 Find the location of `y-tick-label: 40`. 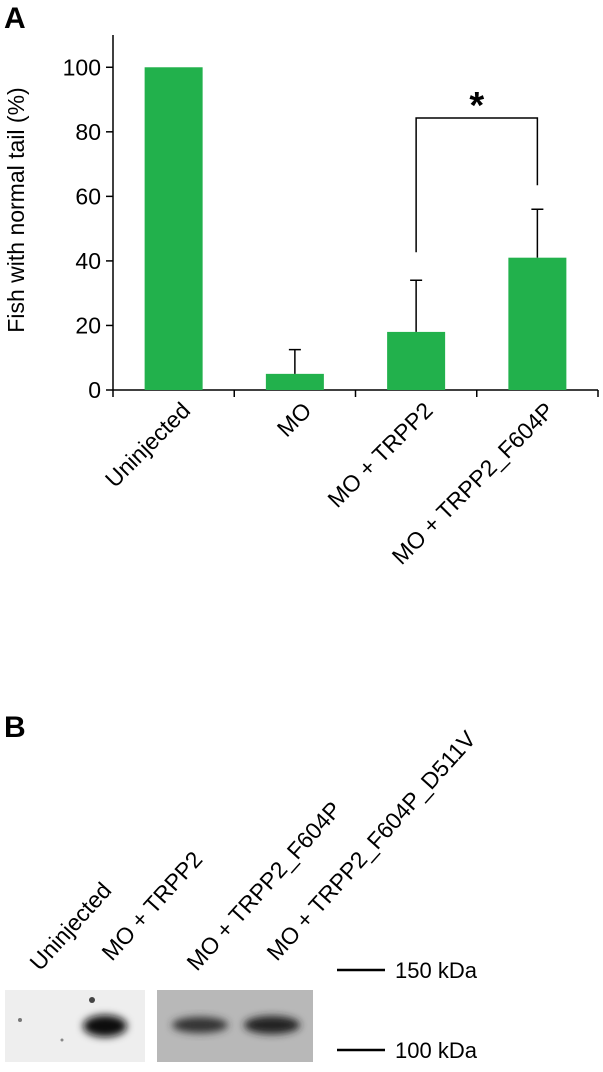

y-tick-label: 40 is located at coordinates (88, 261).